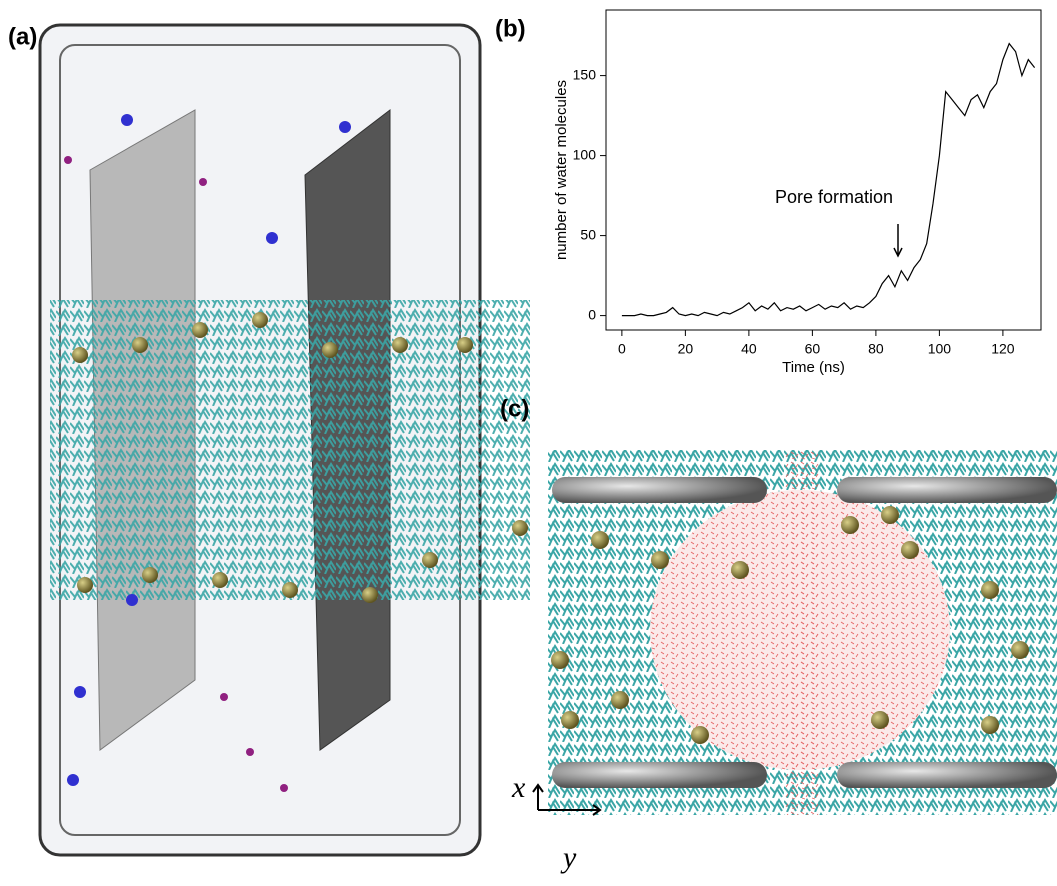 Image resolution: width=1057 pixels, height=886 pixels. What do you see at coordinates (514, 408) in the screenshot?
I see `panel-label: (c)` at bounding box center [514, 408].